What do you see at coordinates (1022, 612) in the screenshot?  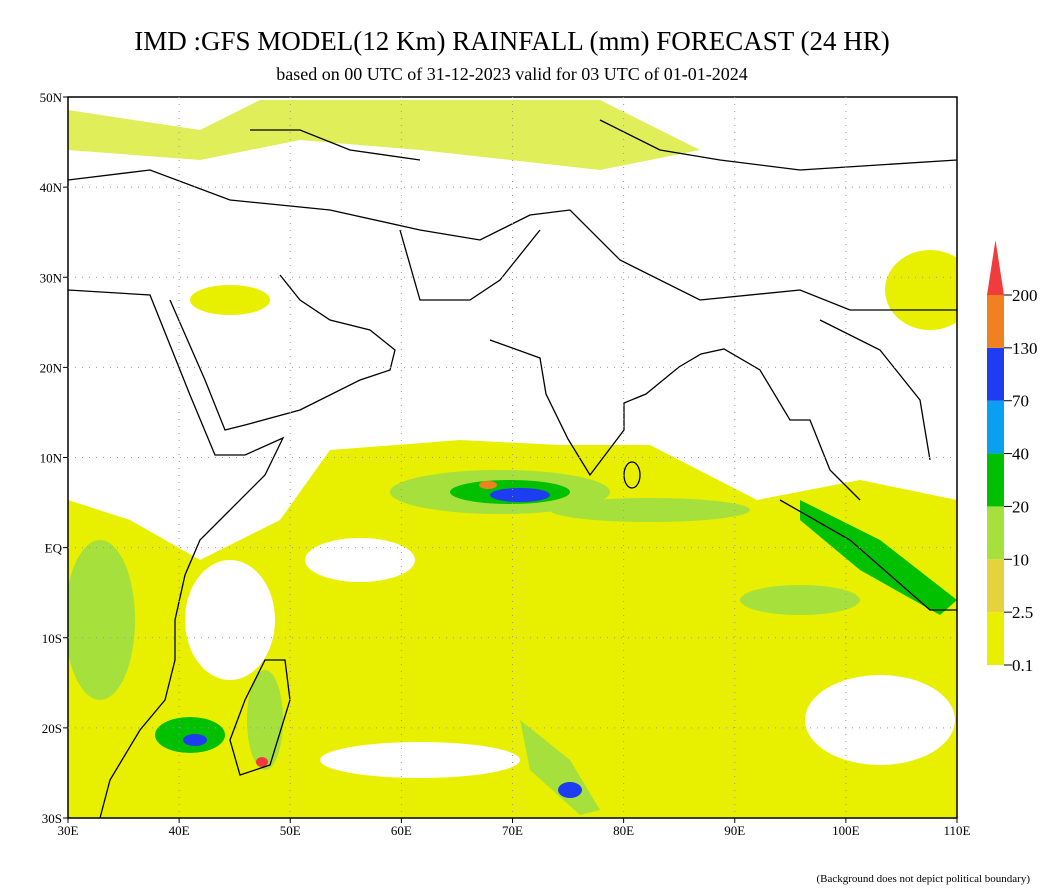 I see `colorbar-label: 2.5` at bounding box center [1022, 612].